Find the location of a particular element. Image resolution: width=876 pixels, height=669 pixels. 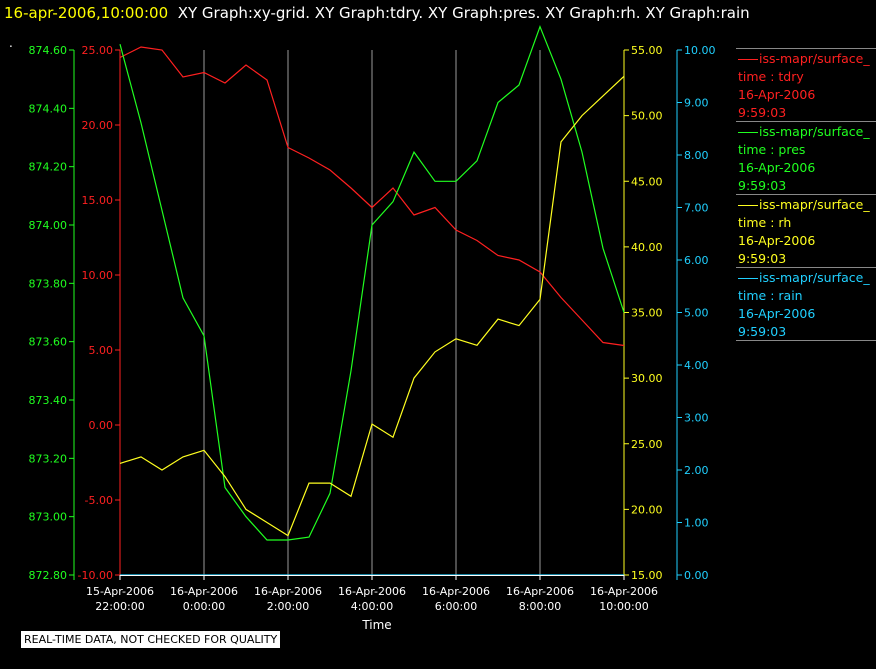

y-tick-label-pres: 874.00 is located at coordinates (48, 225).